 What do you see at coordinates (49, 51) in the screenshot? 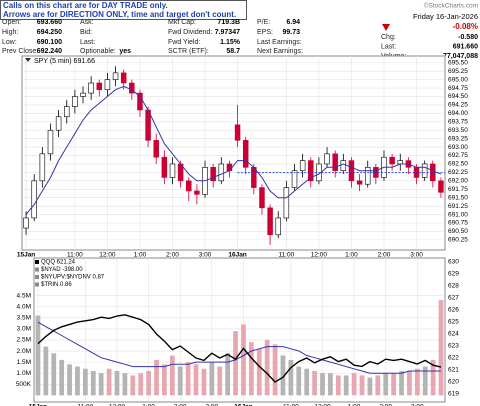
I see `quote-value: 692.240` at bounding box center [49, 51].